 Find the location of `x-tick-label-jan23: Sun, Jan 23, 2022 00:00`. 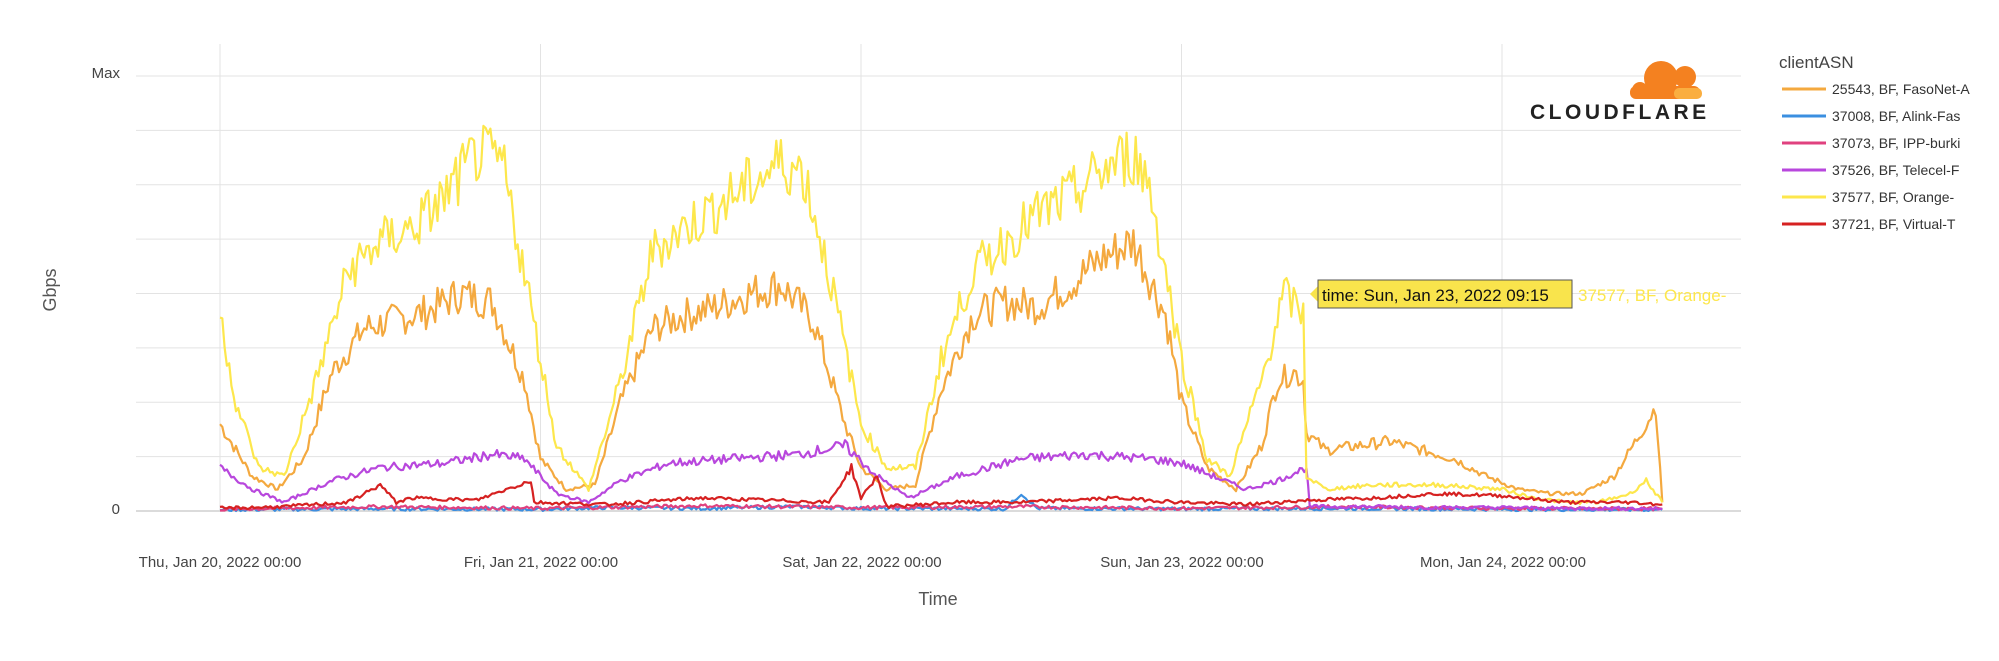

x-tick-label-jan23: Sun, Jan 23, 2022 00:00 is located at coordinates (1181, 562).